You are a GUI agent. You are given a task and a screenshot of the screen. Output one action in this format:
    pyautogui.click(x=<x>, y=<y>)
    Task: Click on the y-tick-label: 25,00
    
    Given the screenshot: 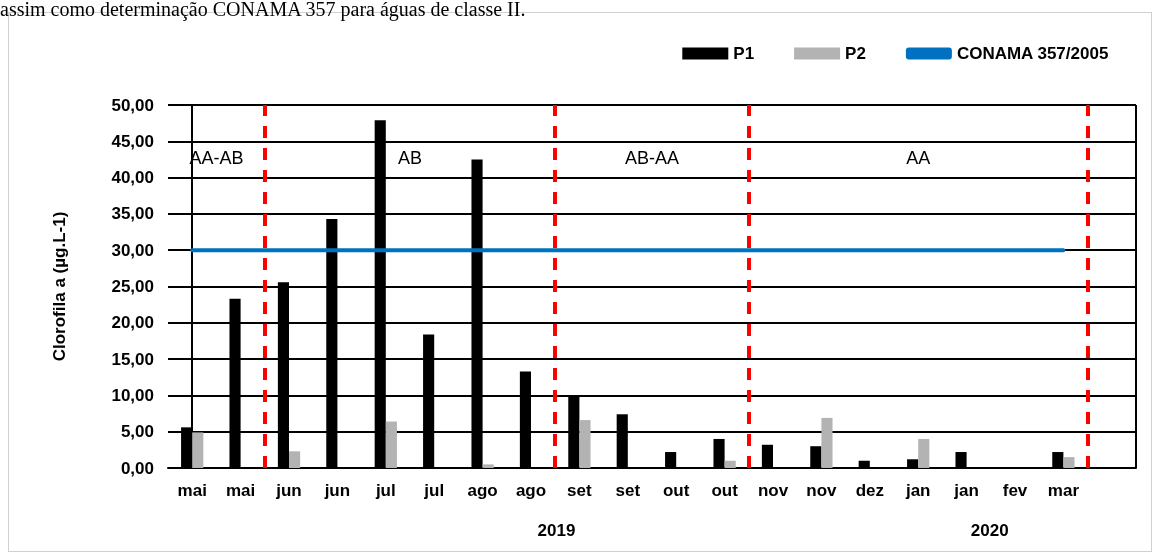 What is the action you would take?
    pyautogui.click(x=132, y=286)
    